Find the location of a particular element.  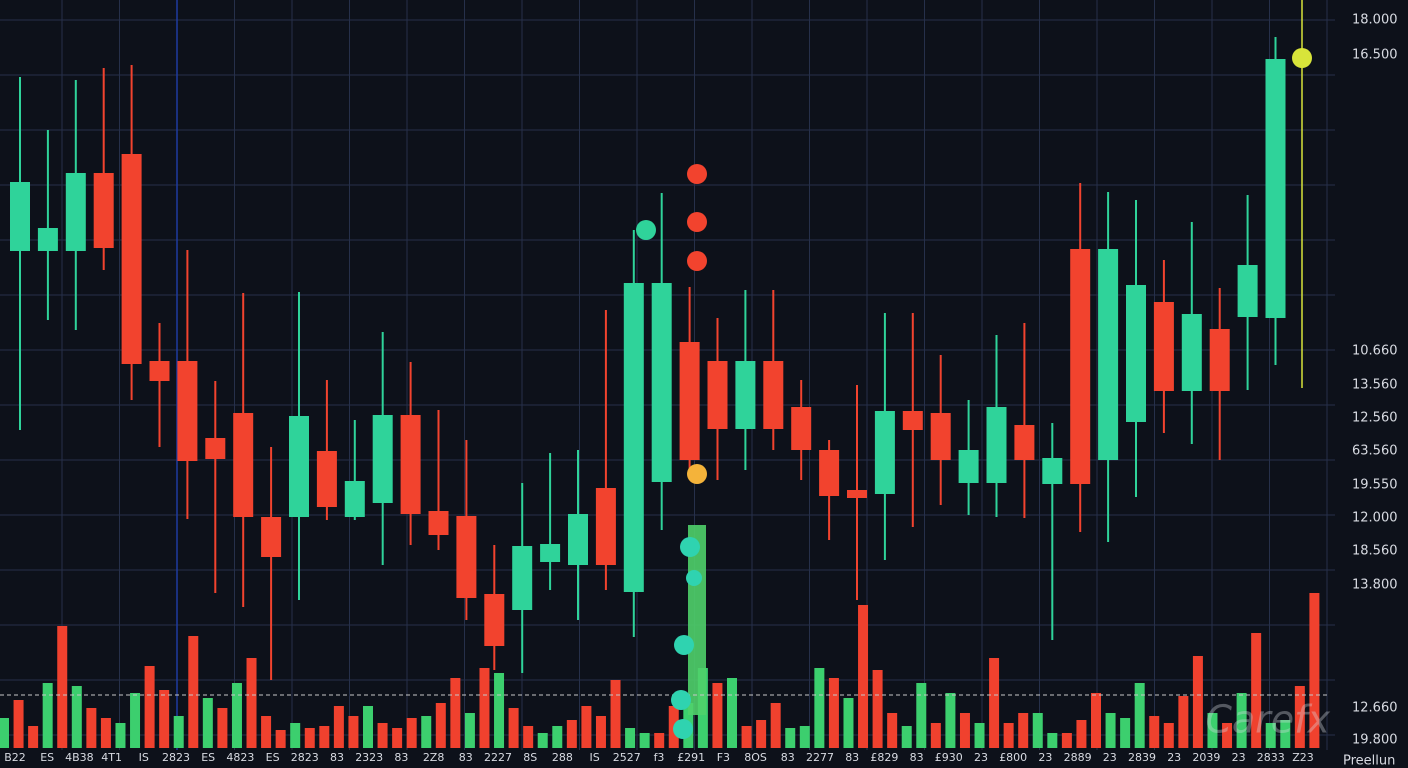

y-axis-label: 13.560 is located at coordinates (1375, 385).